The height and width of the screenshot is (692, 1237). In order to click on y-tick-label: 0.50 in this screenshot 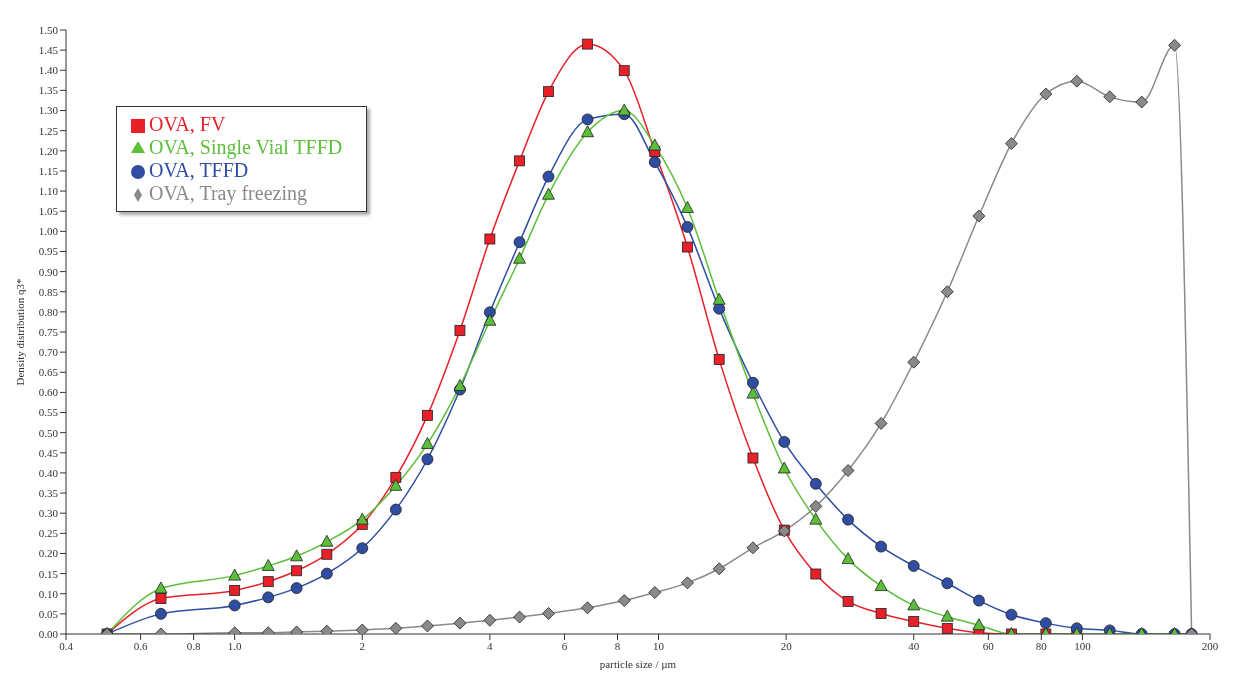, I will do `click(48, 432)`.